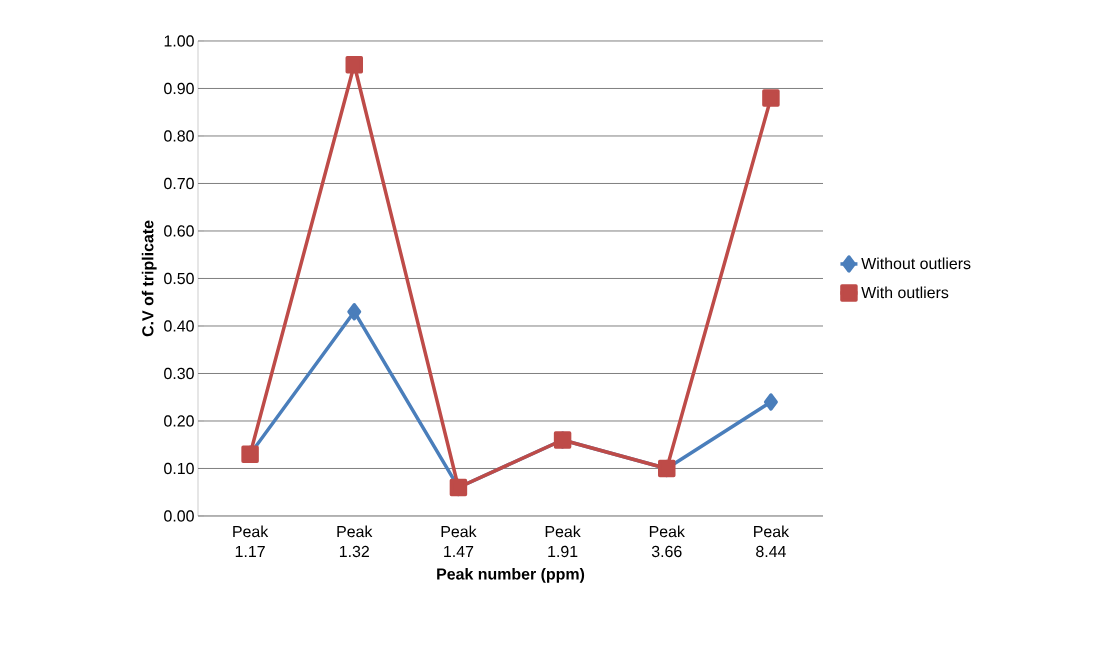 Image resolution: width=1112 pixels, height=664 pixels. What do you see at coordinates (251, 541) in the screenshot?
I see `x-tick-label: Peak 1.17` at bounding box center [251, 541].